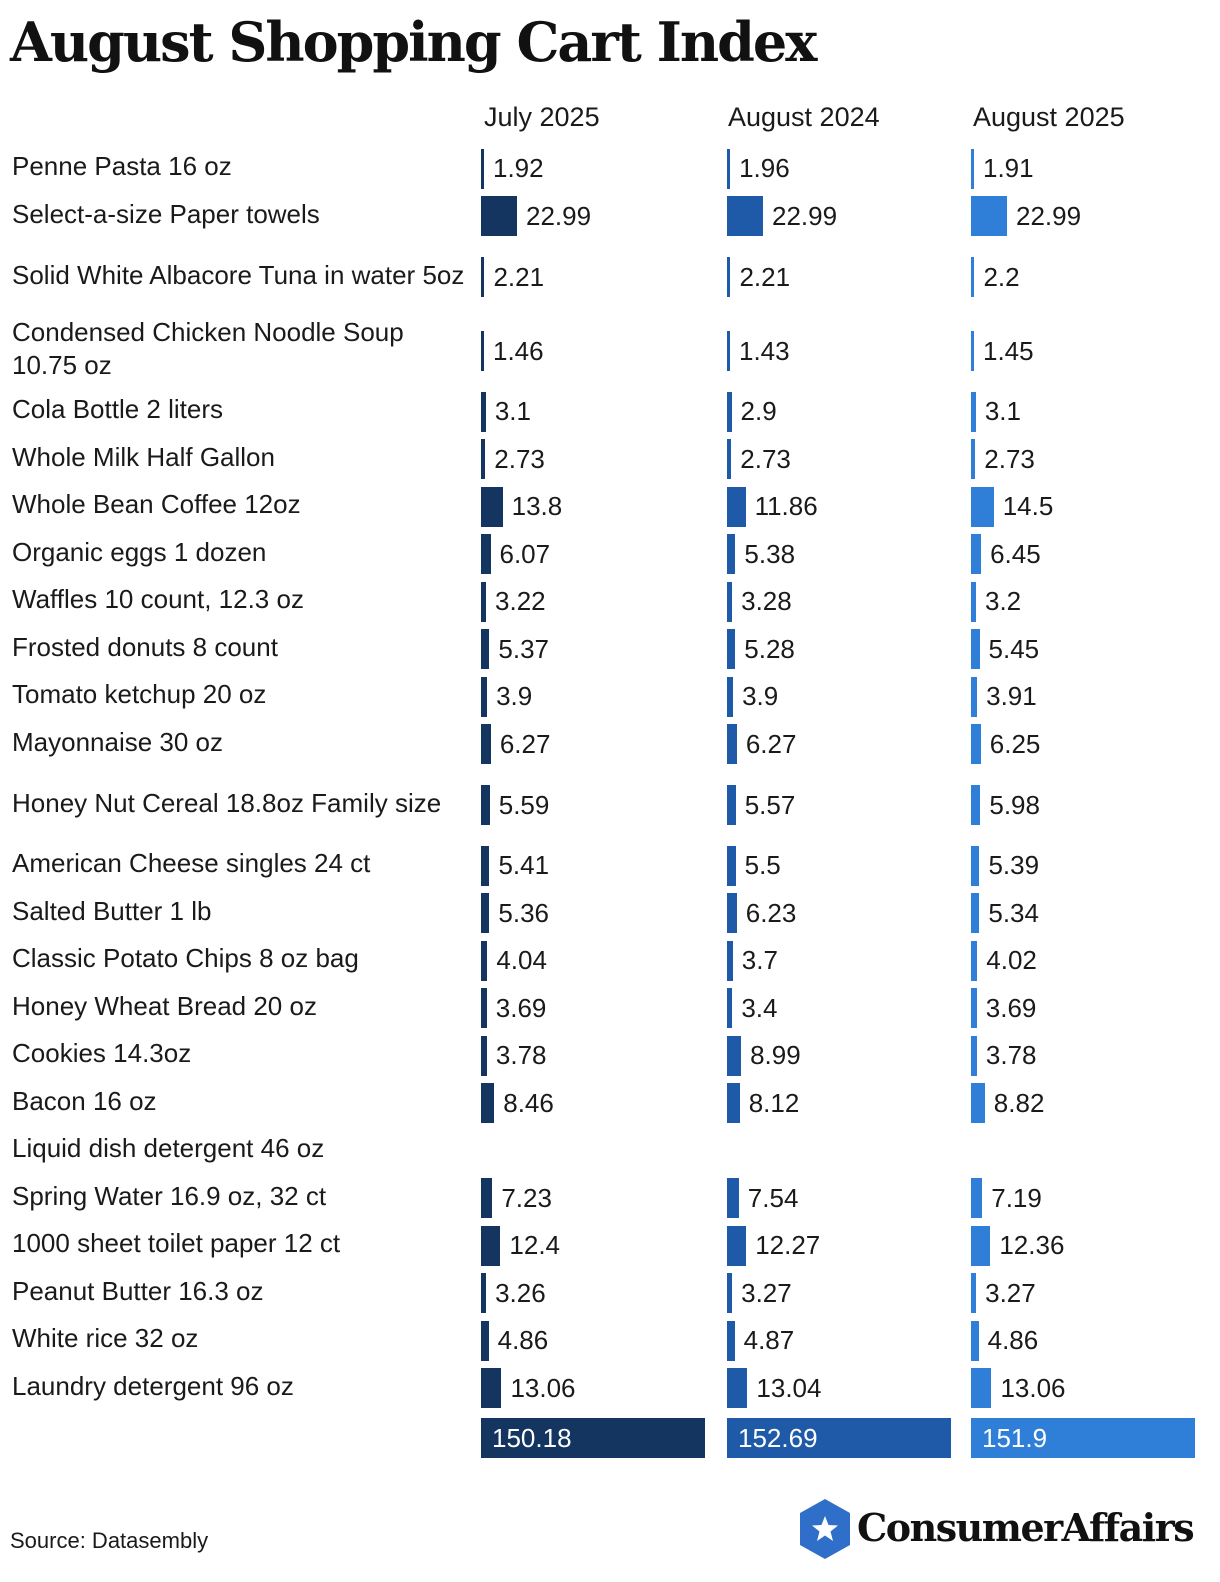 Image resolution: width=1220 pixels, height=1582 pixels. What do you see at coordinates (1014, 804) in the screenshot?
I see `data-label: 5.98` at bounding box center [1014, 804].